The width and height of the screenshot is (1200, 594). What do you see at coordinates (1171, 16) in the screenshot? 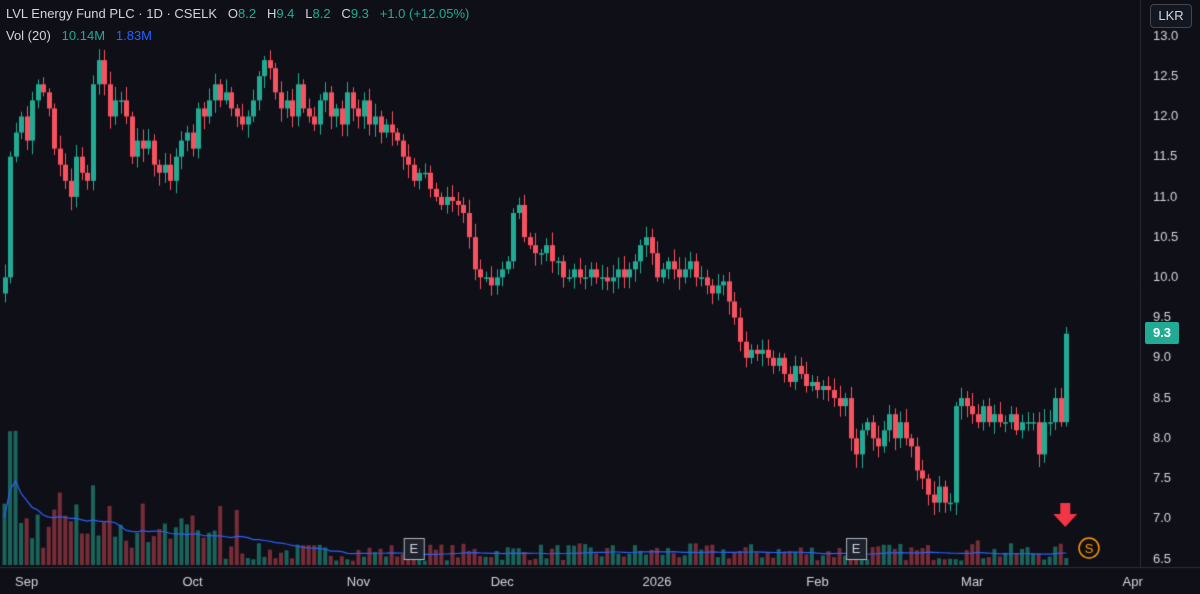
I see `currency-button: LKR` at bounding box center [1171, 16].